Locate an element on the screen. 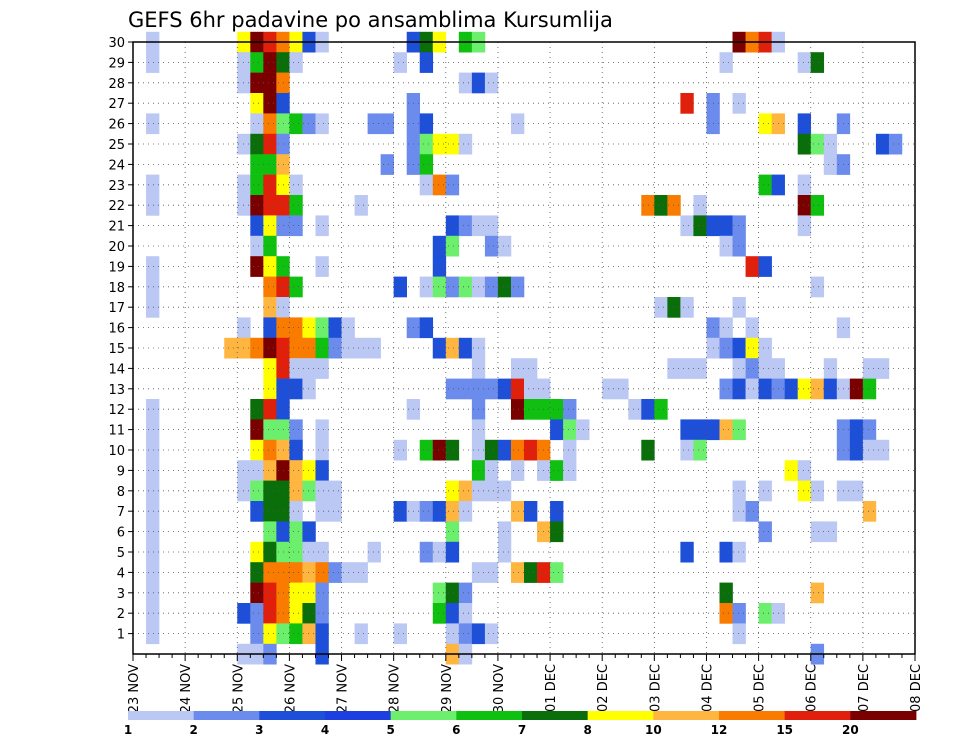 This screenshot has height=742, width=960. x-tick-label: 23 NOV is located at coordinates (134, 688).